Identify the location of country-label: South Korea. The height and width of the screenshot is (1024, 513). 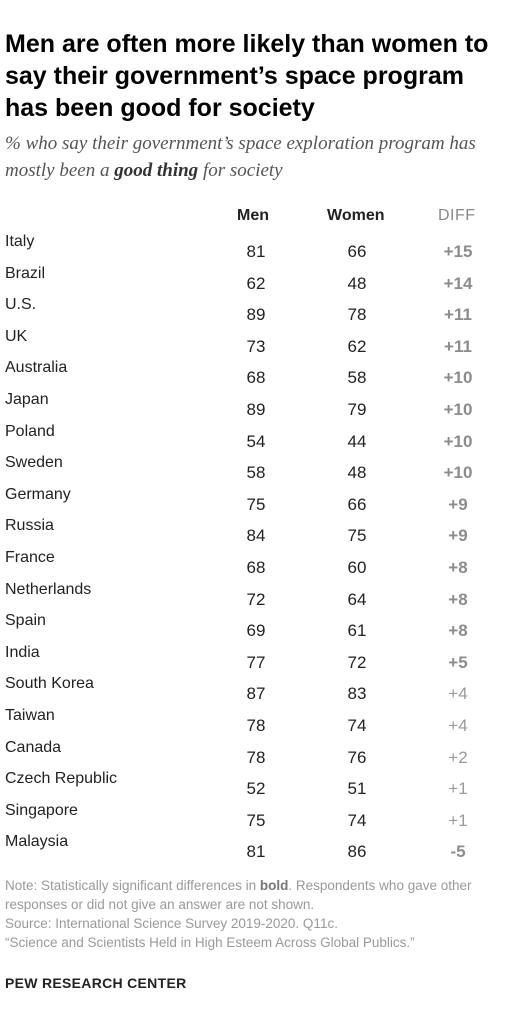
(49, 684).